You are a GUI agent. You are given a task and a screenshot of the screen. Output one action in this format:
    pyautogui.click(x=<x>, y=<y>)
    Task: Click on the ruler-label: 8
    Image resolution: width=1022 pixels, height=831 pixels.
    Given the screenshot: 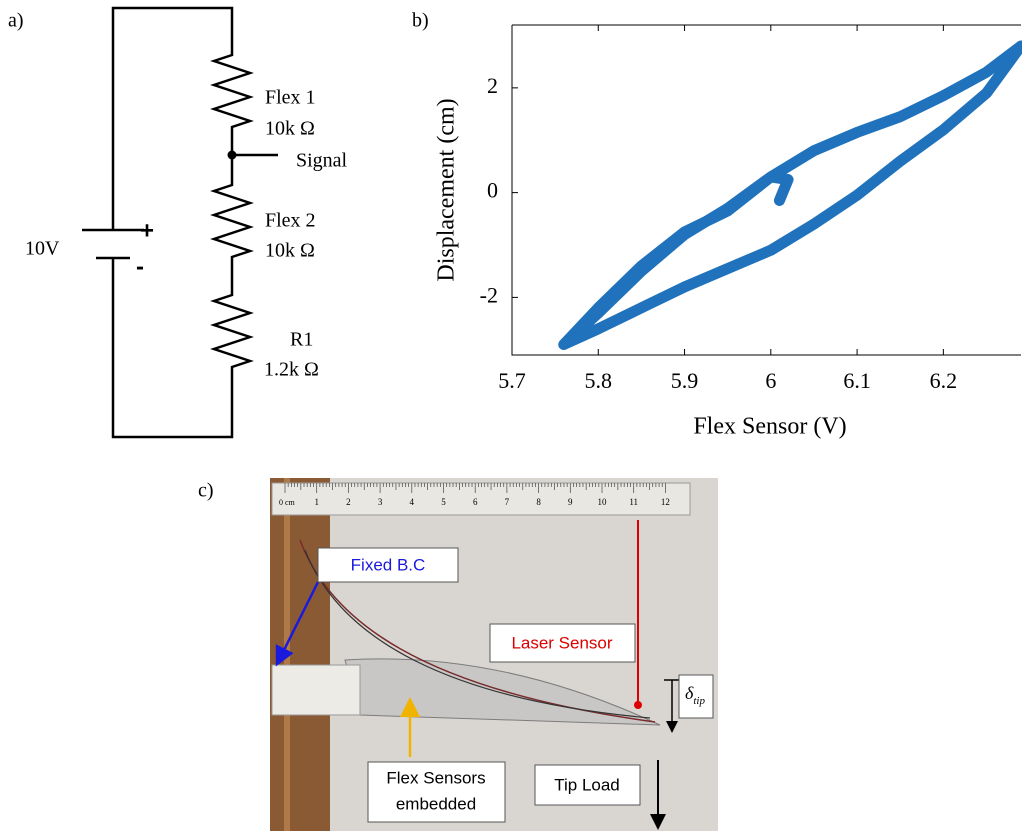 What is the action you would take?
    pyautogui.click(x=538, y=502)
    